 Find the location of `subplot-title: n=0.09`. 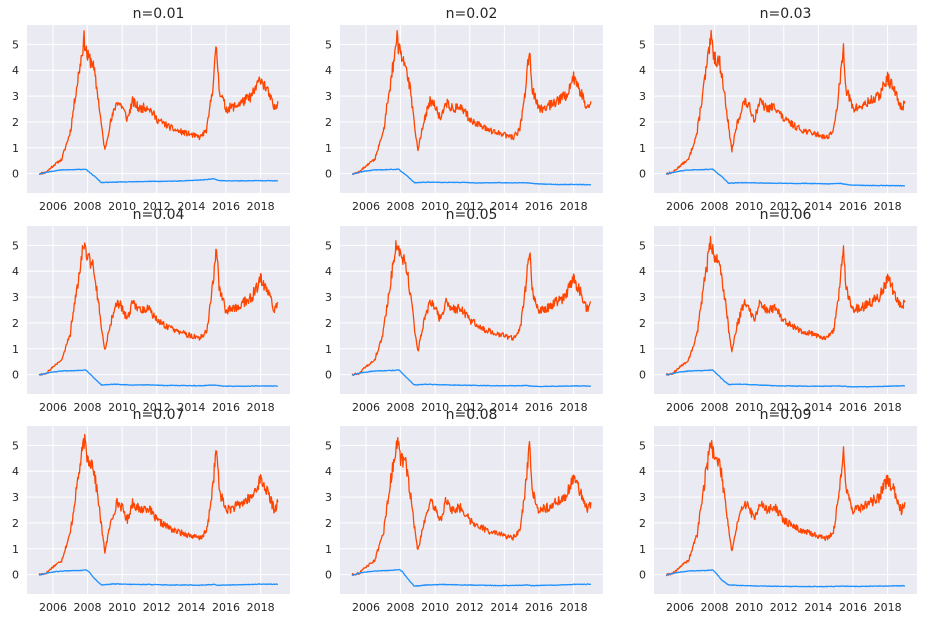

subplot-title: n=0.09 is located at coordinates (786, 415).